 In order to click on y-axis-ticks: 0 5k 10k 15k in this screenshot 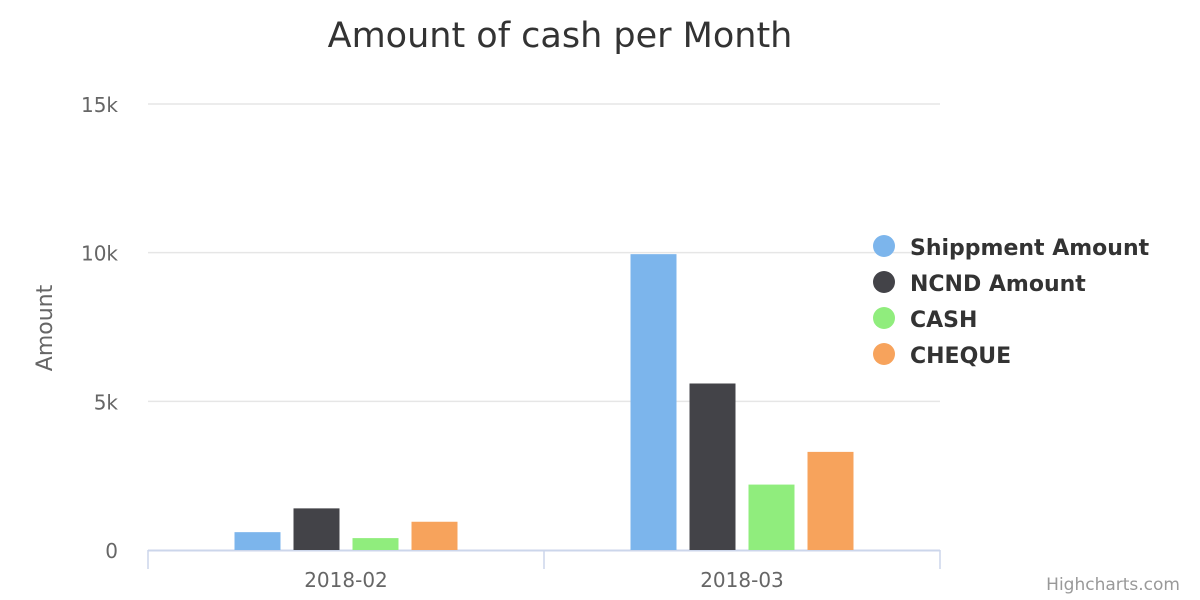, I will do `click(99, 328)`.